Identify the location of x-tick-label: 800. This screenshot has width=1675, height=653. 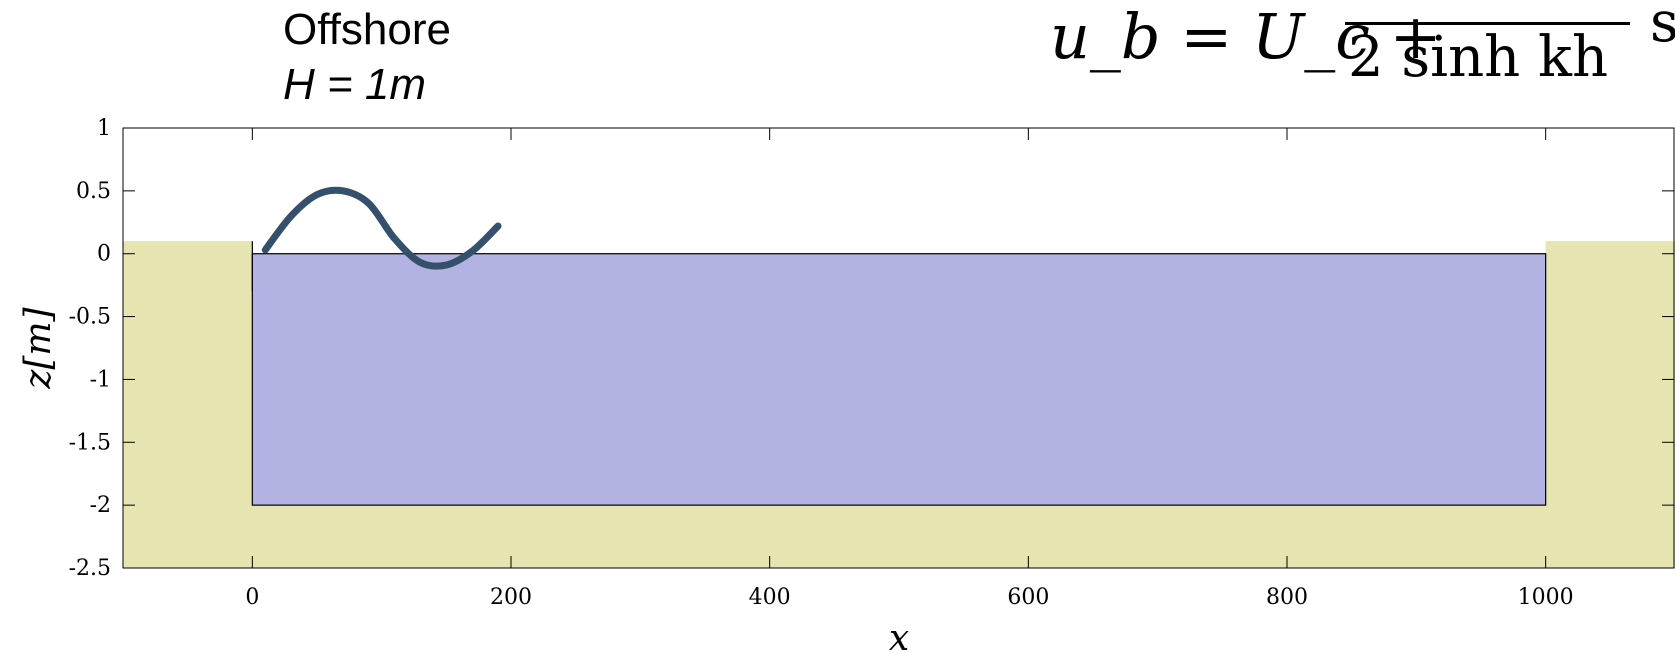
(1287, 597).